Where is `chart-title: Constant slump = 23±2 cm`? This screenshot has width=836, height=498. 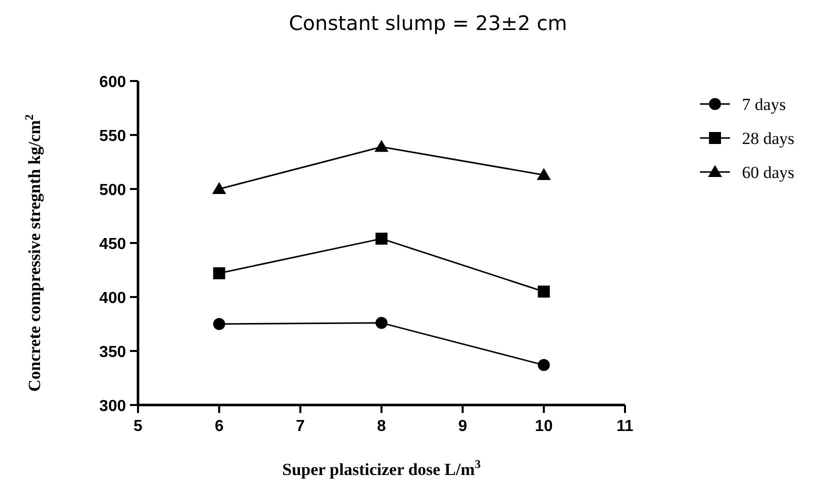 chart-title: Constant slump = 23±2 cm is located at coordinates (428, 23).